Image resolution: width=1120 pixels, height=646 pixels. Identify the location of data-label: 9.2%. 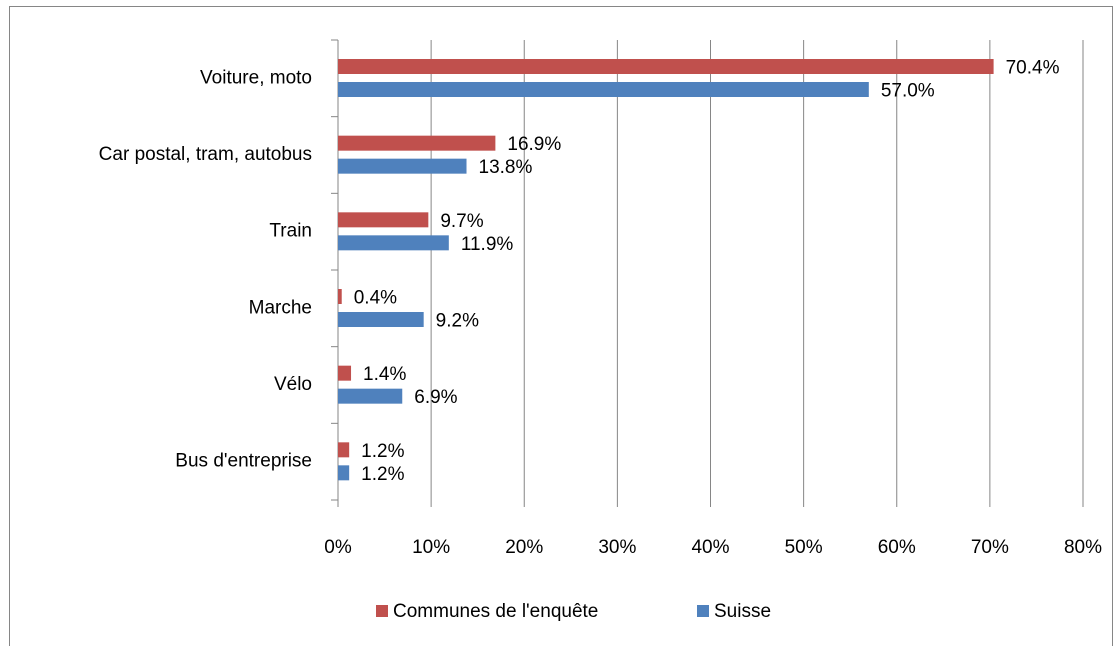
(457, 321).